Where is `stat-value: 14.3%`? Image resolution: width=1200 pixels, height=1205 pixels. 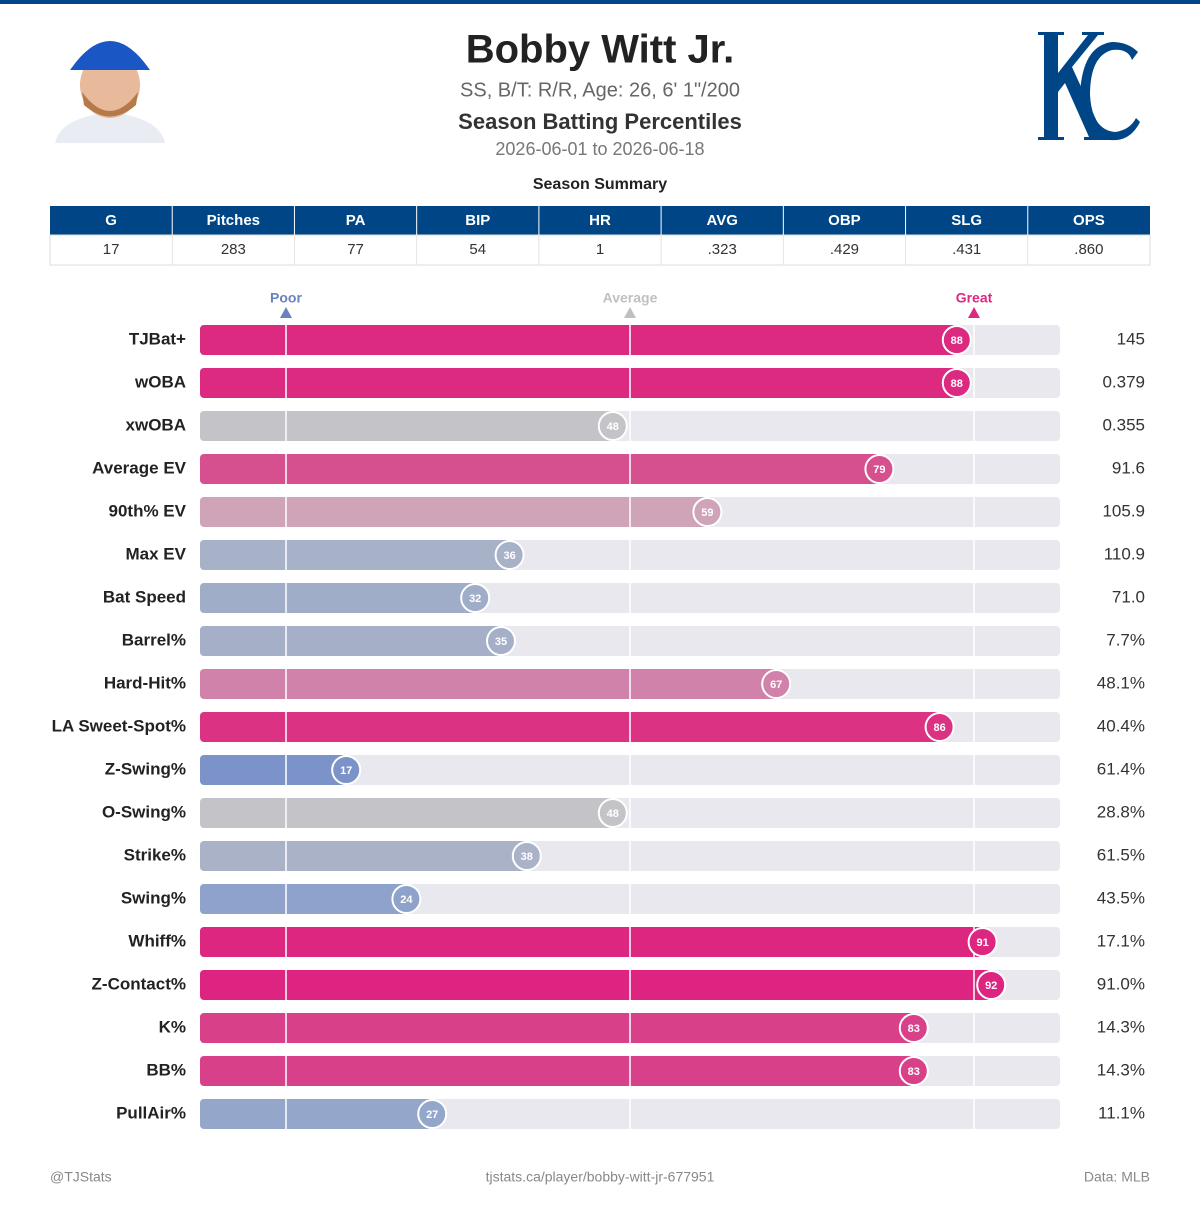
stat-value: 14.3% is located at coordinates (1121, 1026).